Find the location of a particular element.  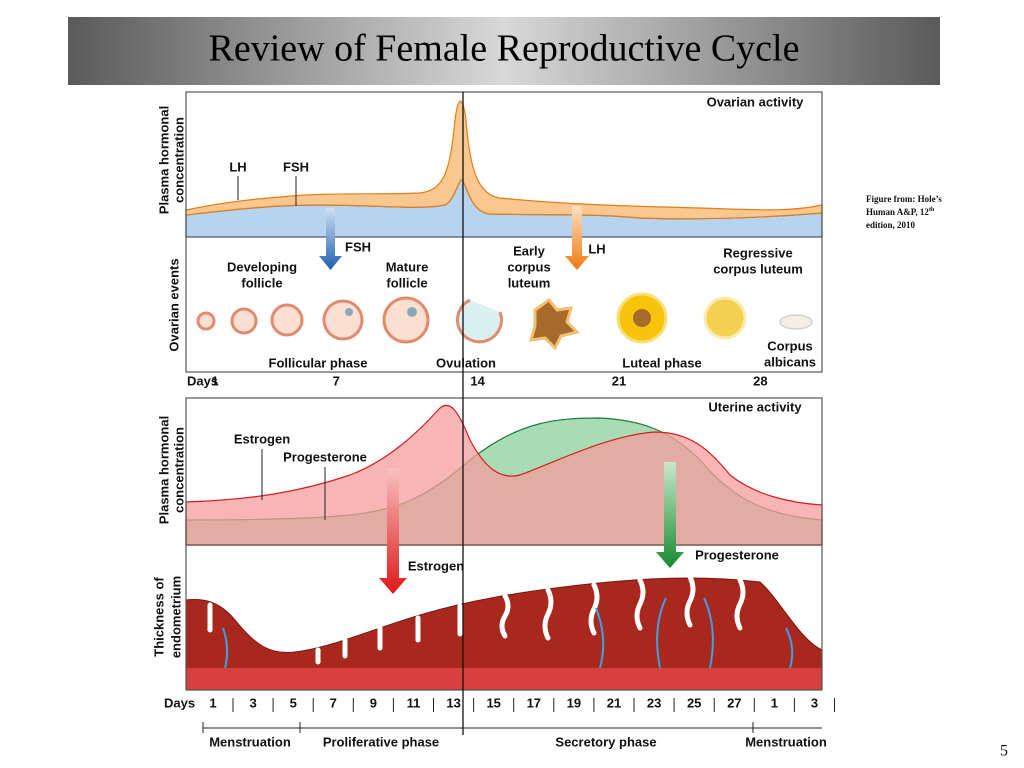

day-label: 5 is located at coordinates (293, 702).